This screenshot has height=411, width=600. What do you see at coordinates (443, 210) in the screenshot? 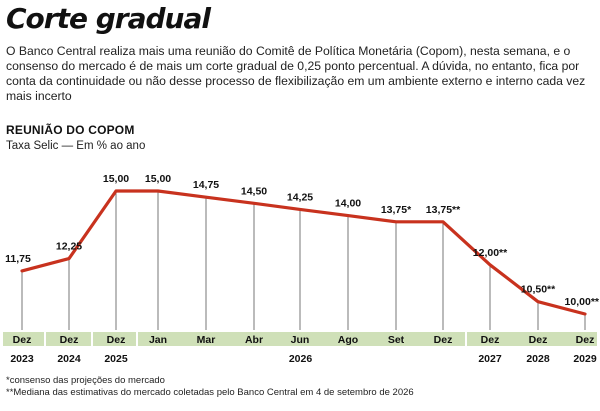
I see `data-label: 13,75**` at bounding box center [443, 210].